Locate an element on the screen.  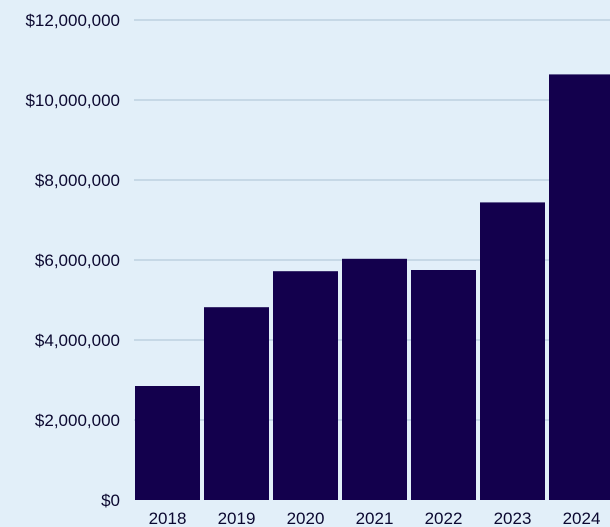
y-tick-label: $6,000,000 is located at coordinates (77, 260).